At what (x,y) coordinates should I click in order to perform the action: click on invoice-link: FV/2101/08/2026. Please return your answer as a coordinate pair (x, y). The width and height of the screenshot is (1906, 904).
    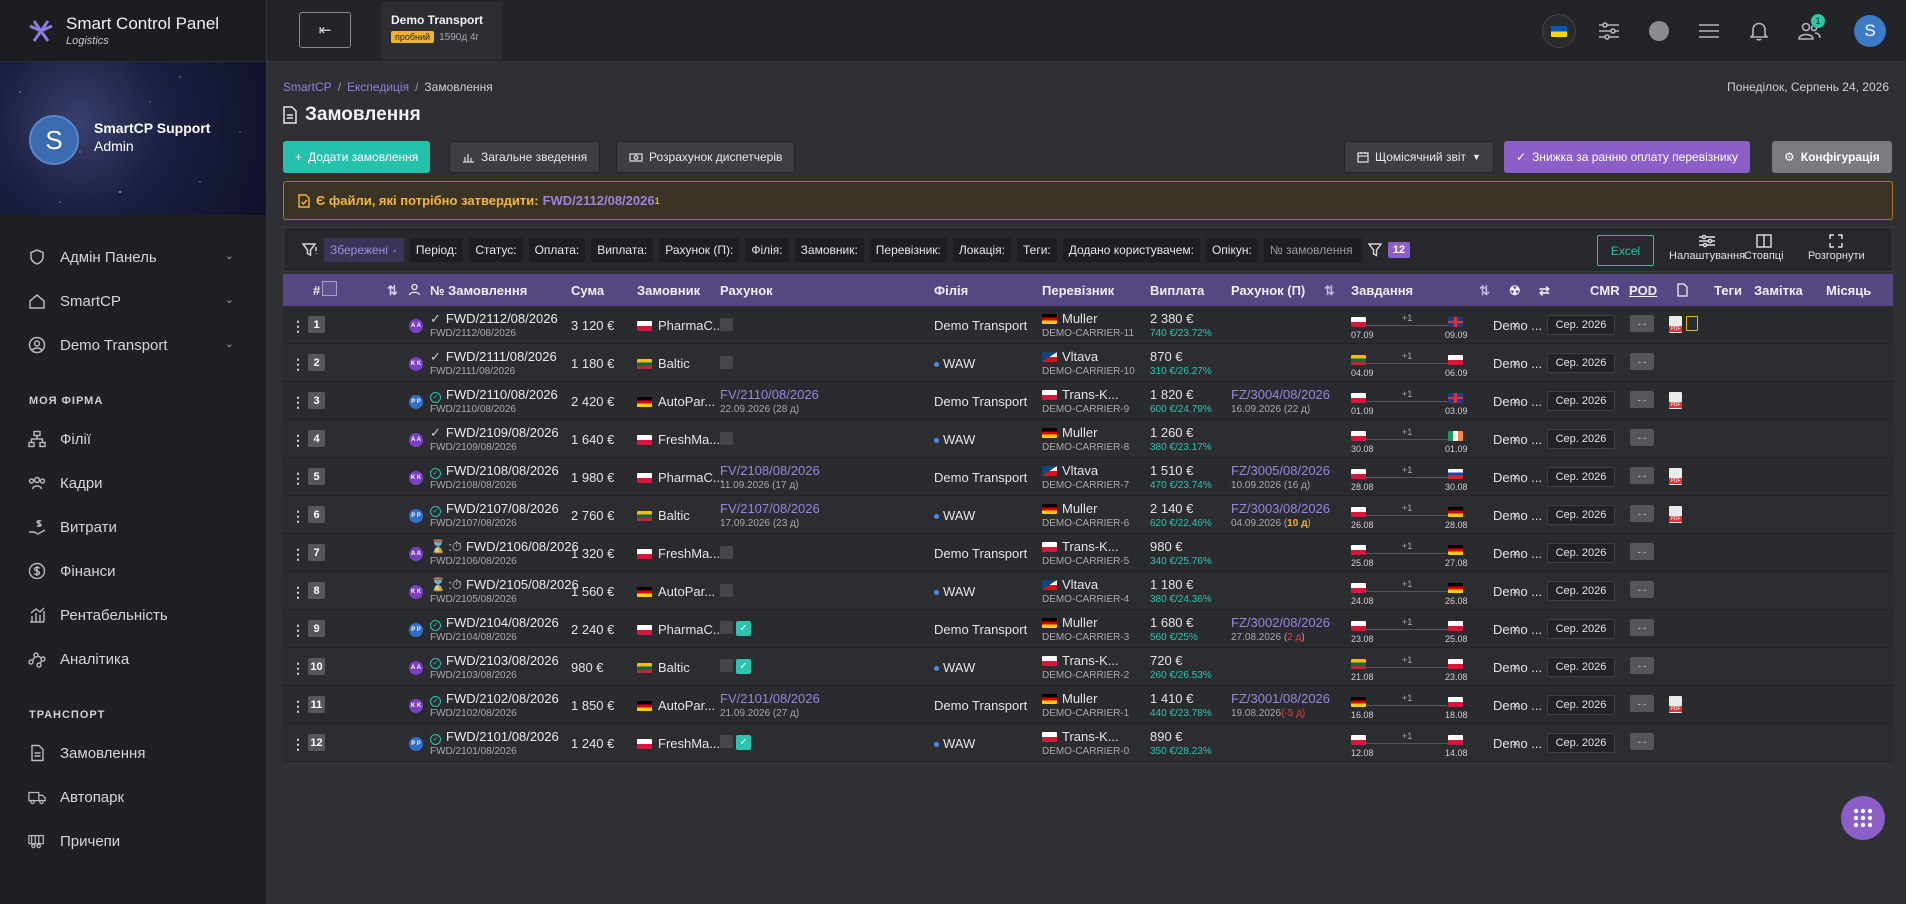
    Looking at the image, I should click on (770, 698).